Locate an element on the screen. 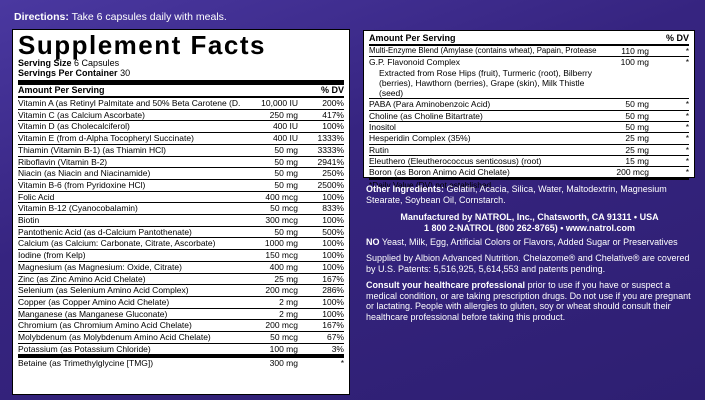  nutrient-row: Vitamin B-12 (Cyanocobalamin) 50 mcg 833% is located at coordinates (181, 208).